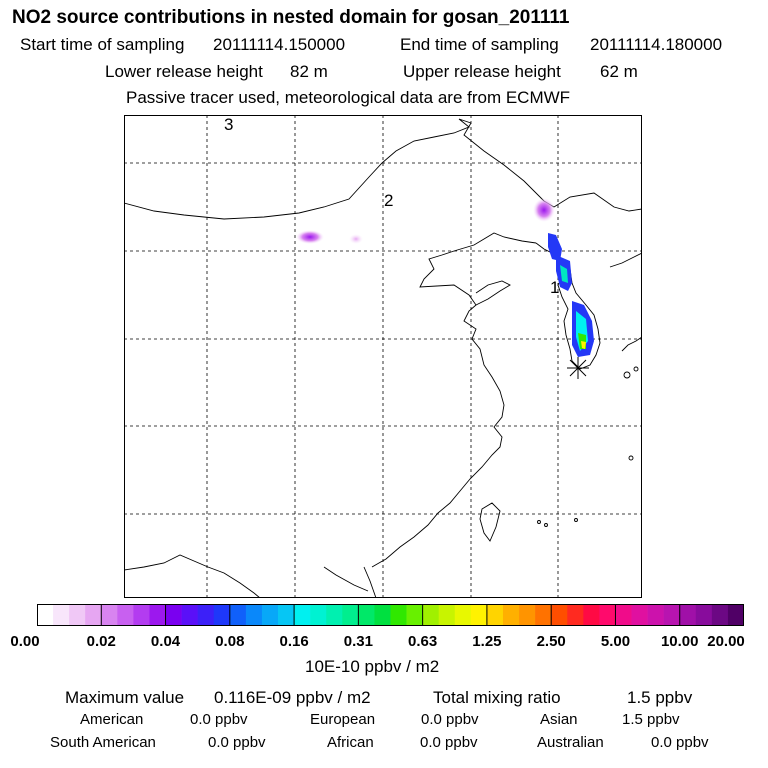  What do you see at coordinates (479, 44) in the screenshot?
I see `end-time-label: End time of sampling` at bounding box center [479, 44].